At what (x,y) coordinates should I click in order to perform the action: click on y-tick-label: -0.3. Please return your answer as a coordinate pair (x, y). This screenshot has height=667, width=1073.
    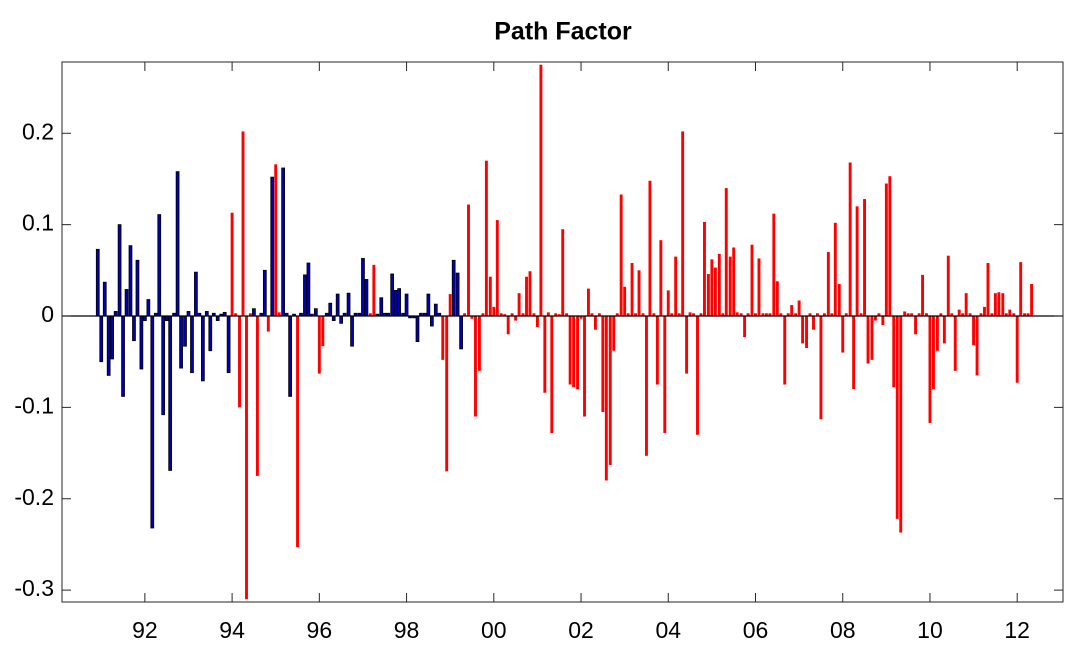
    Looking at the image, I should click on (34, 588).